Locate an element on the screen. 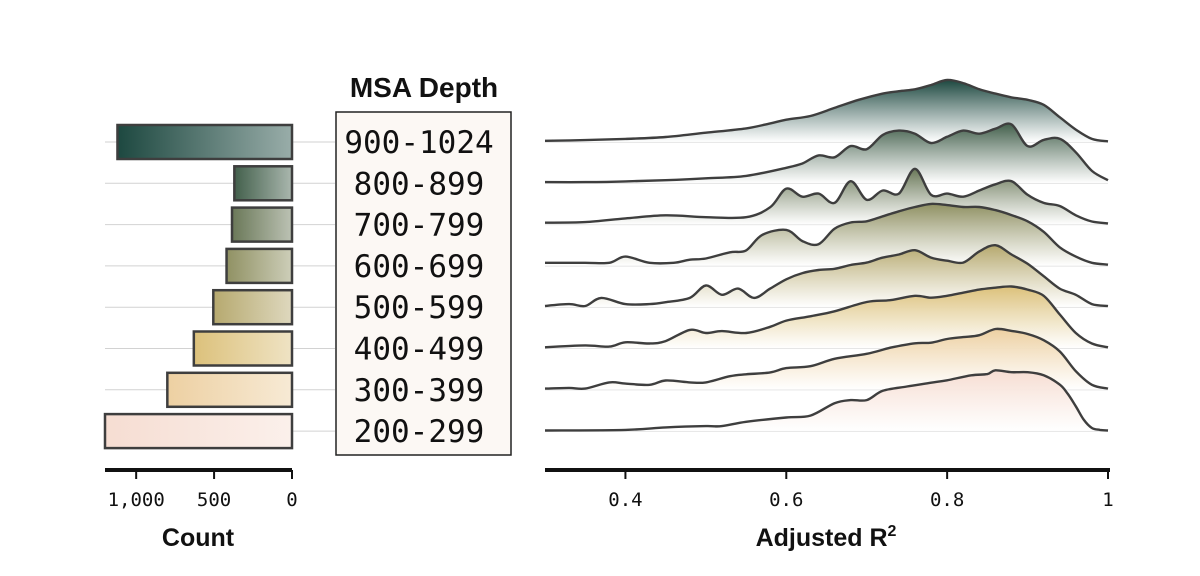 The image size is (1200, 576). count-bars is located at coordinates (198, 286).